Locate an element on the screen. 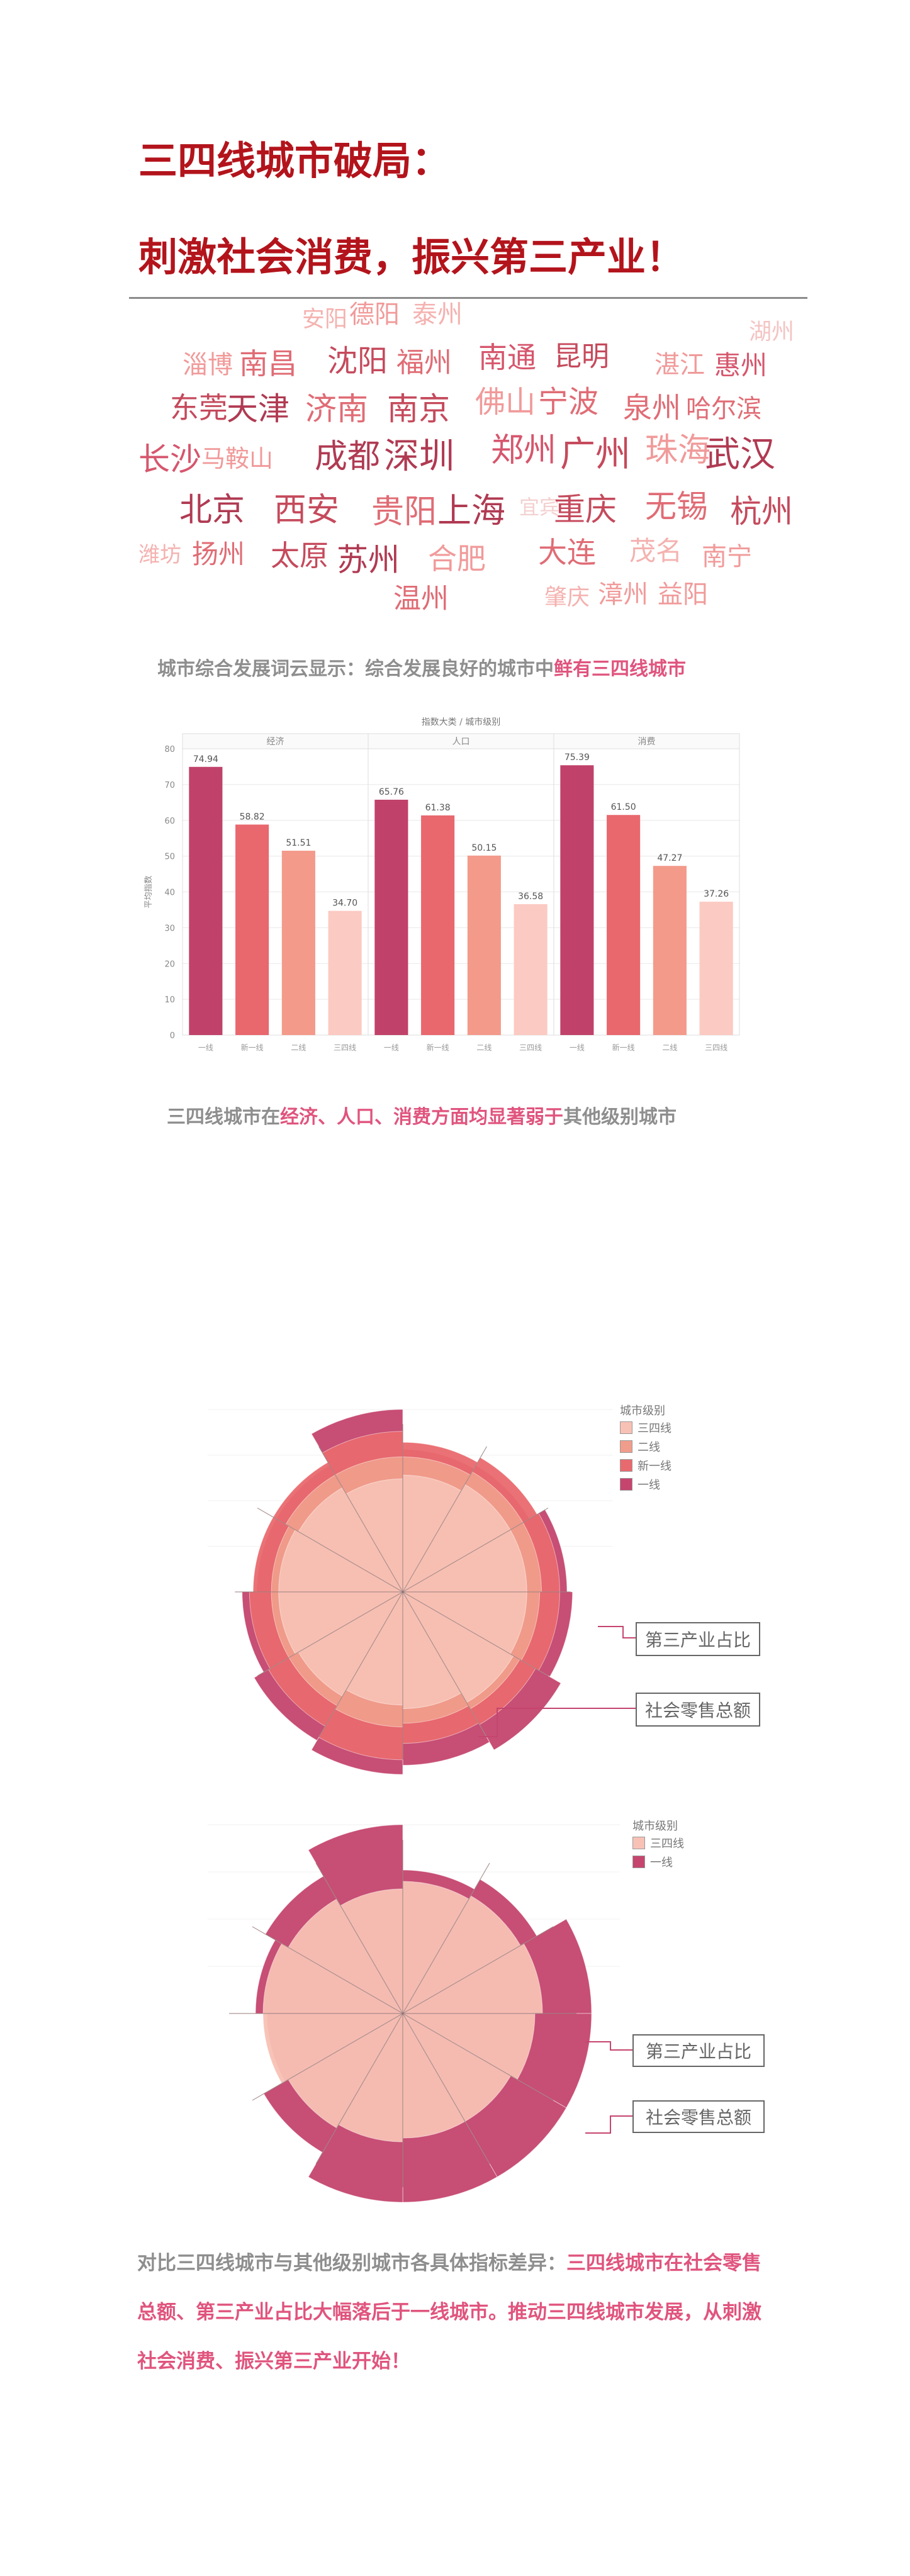 The width and height of the screenshot is (910, 2576). panel-header is located at coordinates (646, 741).